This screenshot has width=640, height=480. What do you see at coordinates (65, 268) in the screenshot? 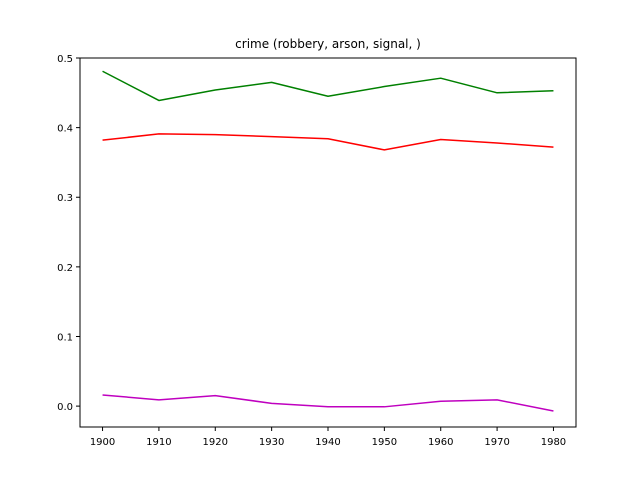
I see `y-tick-label: 0.2` at bounding box center [65, 268].